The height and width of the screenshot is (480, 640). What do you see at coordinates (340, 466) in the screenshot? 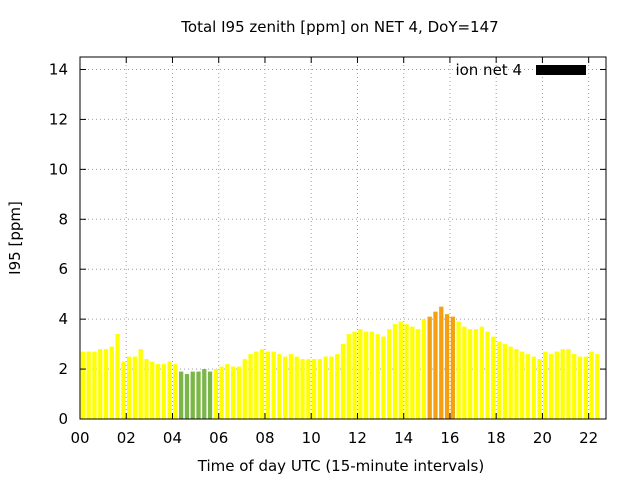
I see `x-axis-label: Time of day UTC (15-minute intervals)` at bounding box center [340, 466].